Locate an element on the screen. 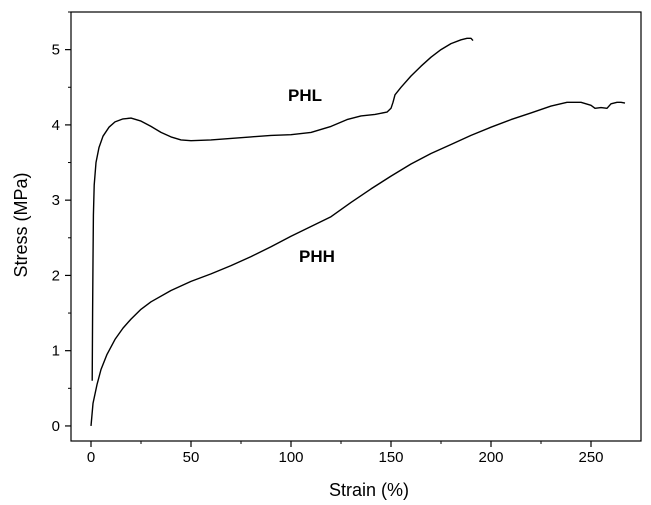 This screenshot has width=651, height=505. annotation-layer: PHL PHH is located at coordinates (311, 176).